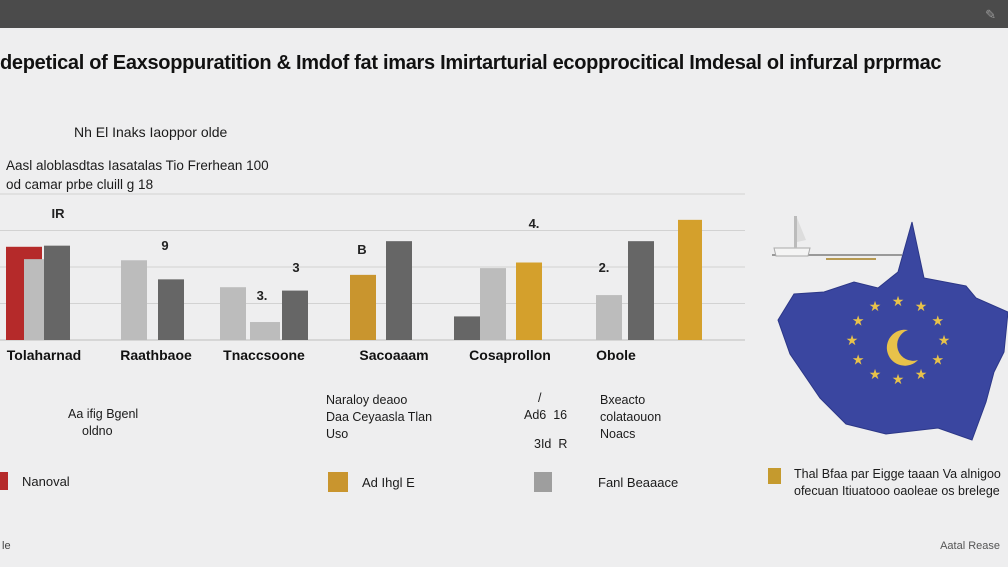  I want to click on category-label-5: Cosaprollon, so click(510, 355).